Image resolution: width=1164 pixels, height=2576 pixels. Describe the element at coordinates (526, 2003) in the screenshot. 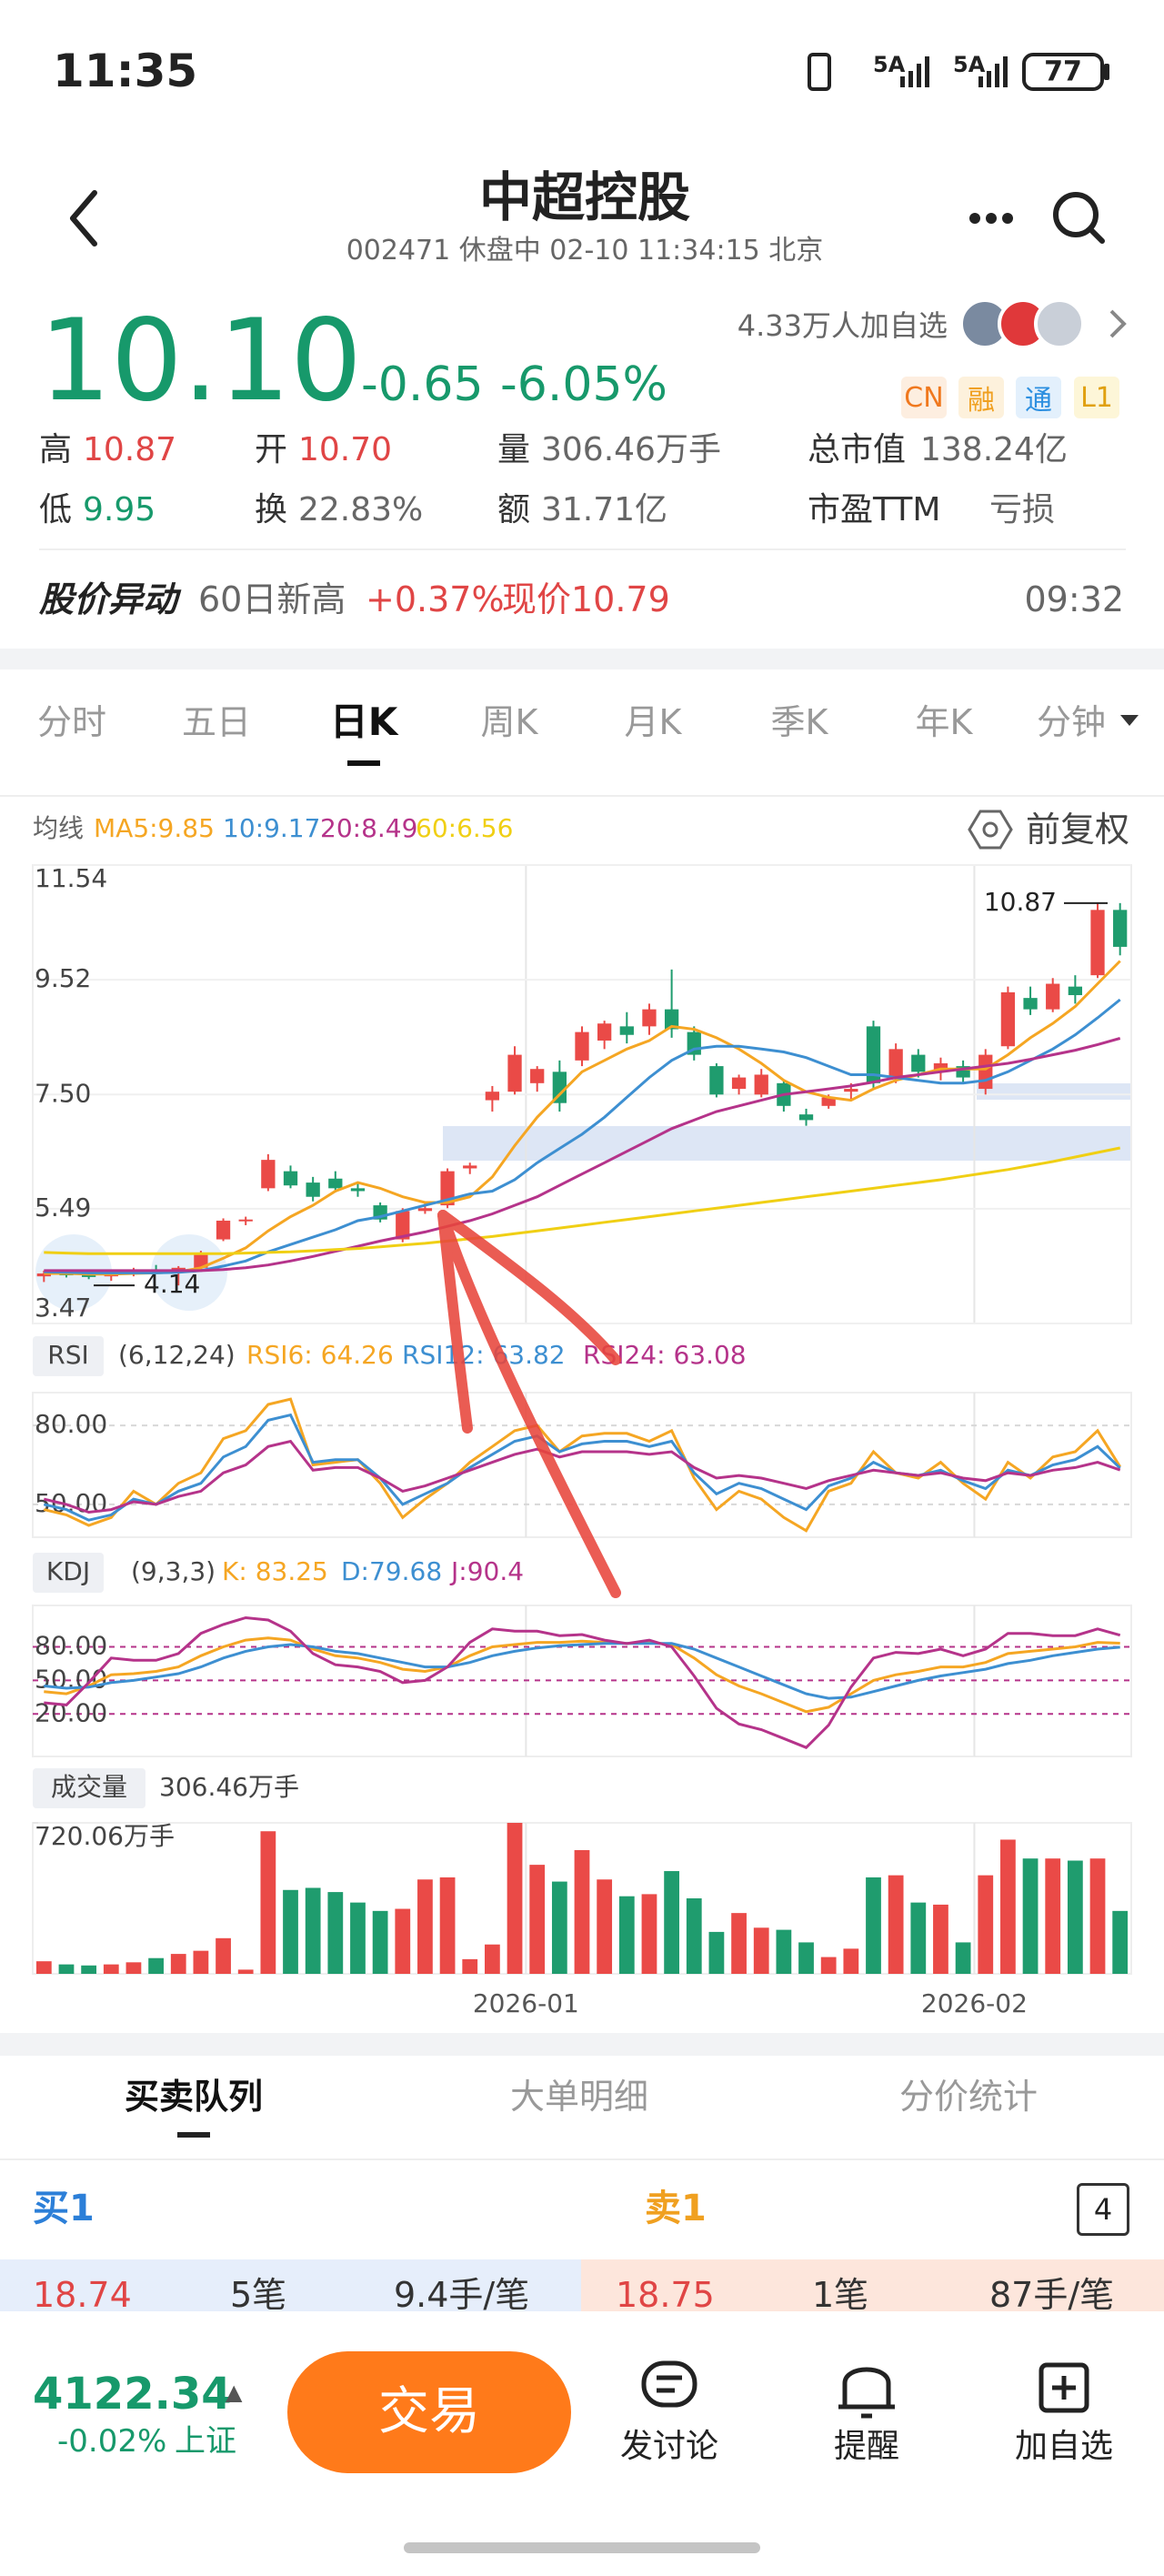

I see `x-tick-label: 2026-01` at that location.